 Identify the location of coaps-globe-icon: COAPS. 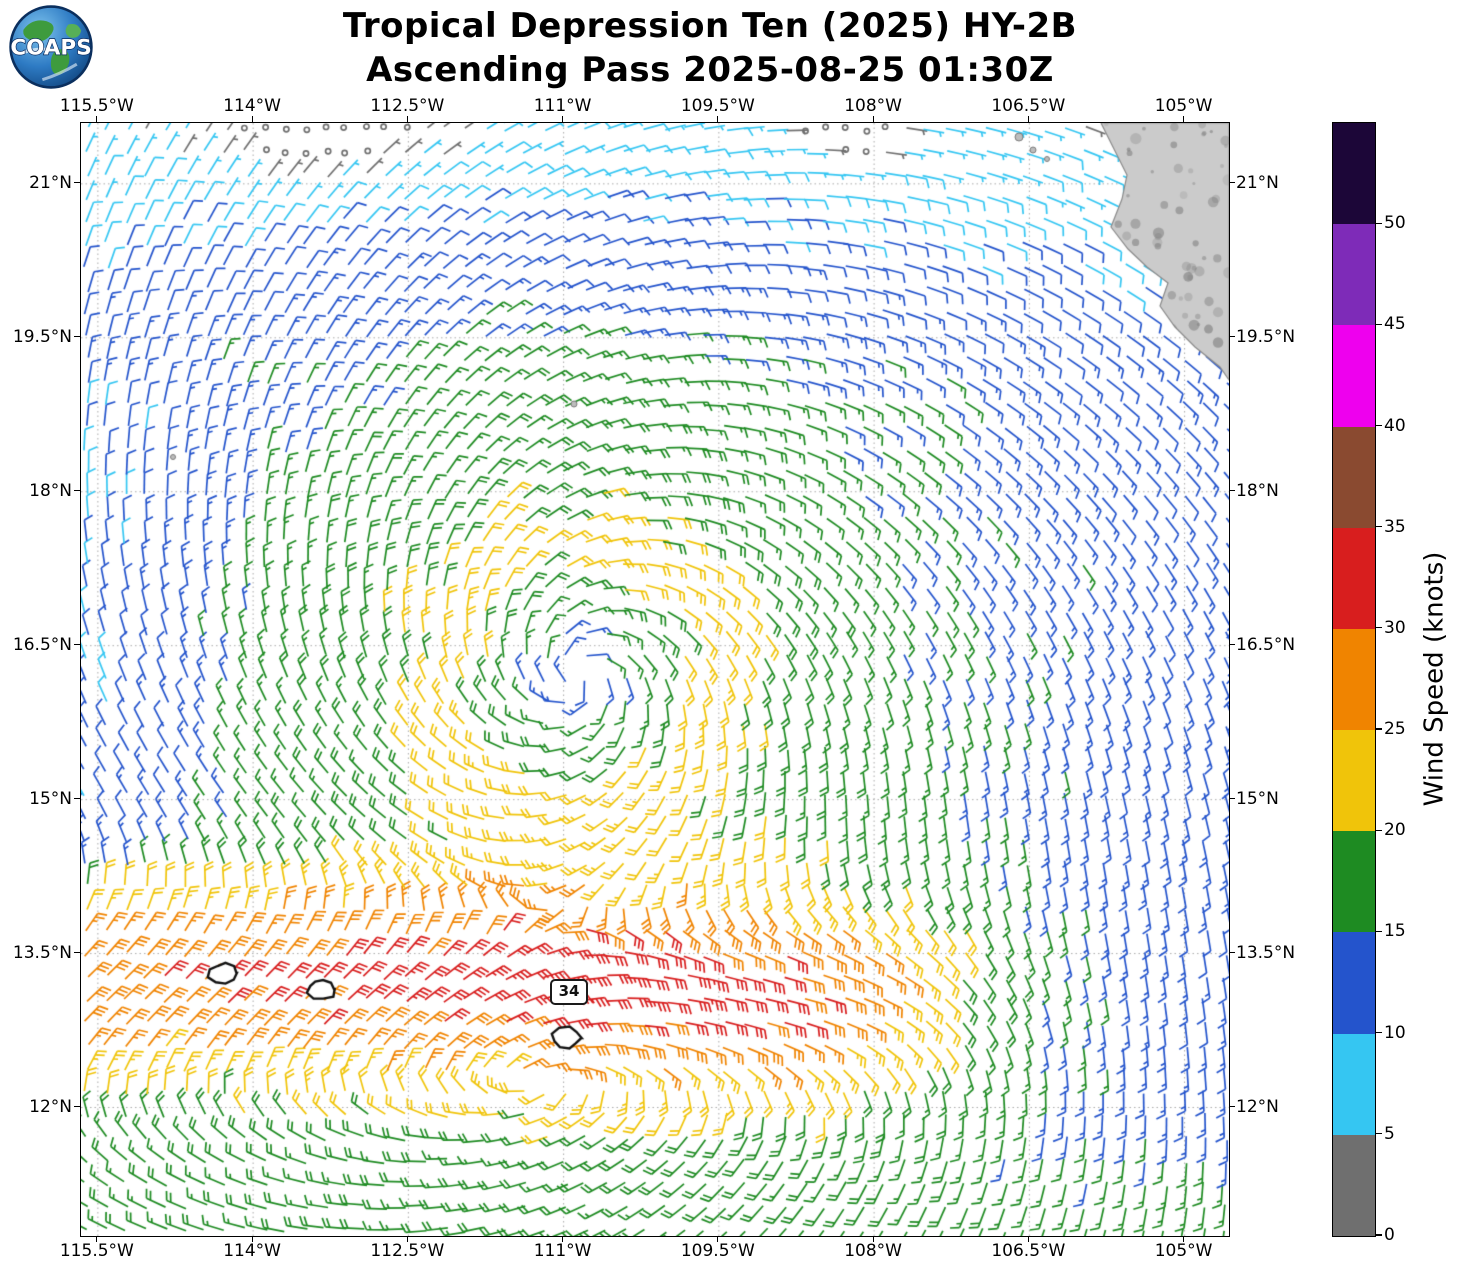
(51, 47).